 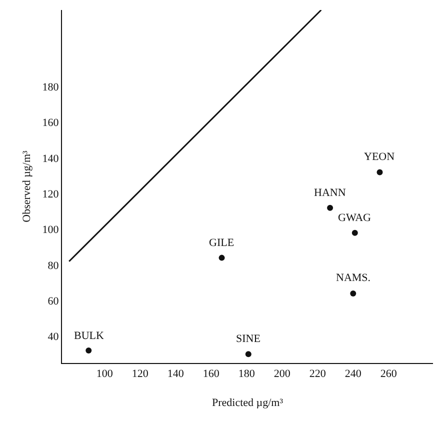 I want to click on x-tick-label: 240, so click(x=353, y=374).